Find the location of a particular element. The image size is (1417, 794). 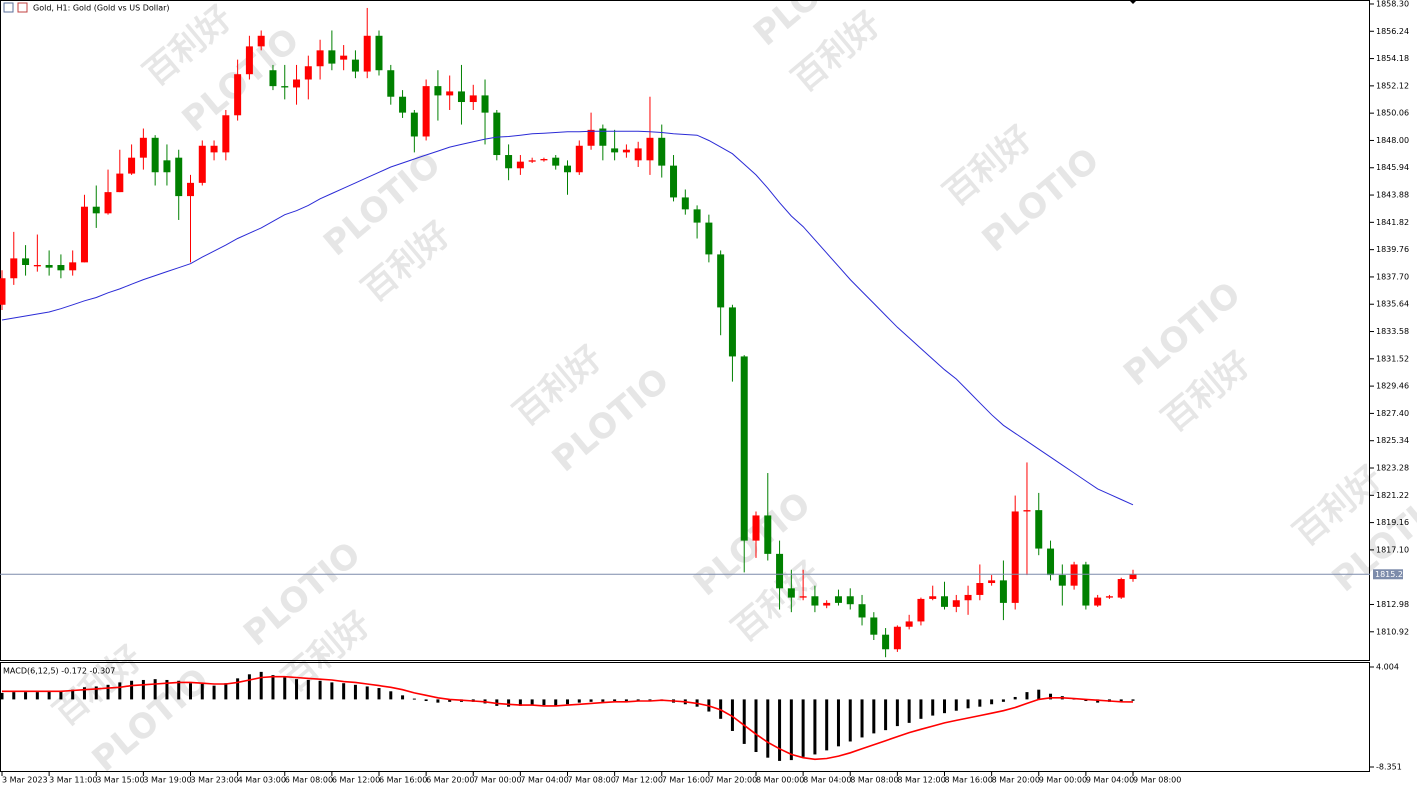

x-tick-label: 8 Mar 20:00 is located at coordinates (1016, 780).